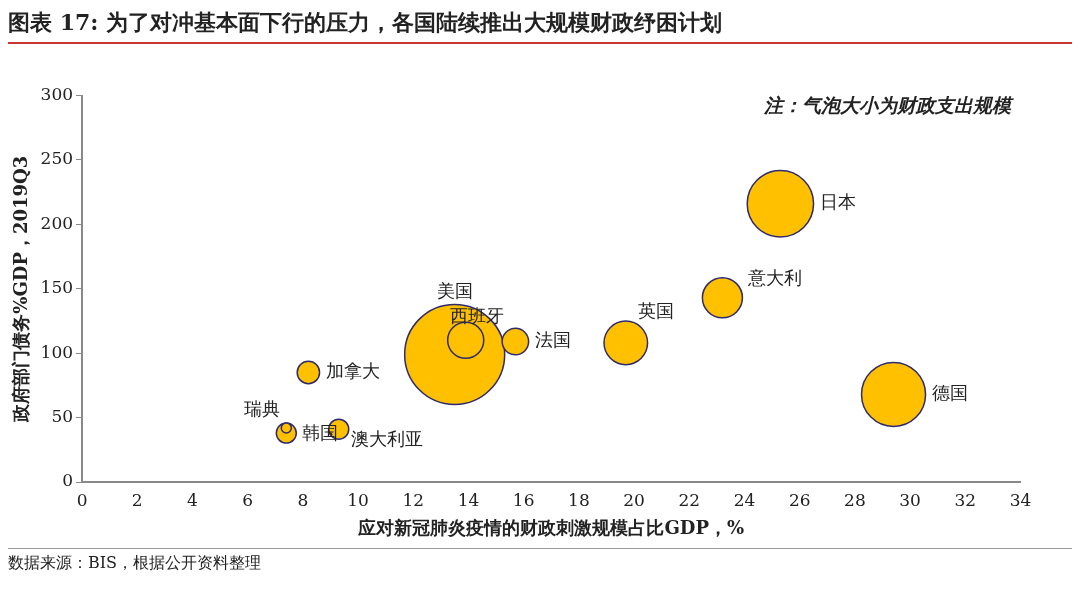  What do you see at coordinates (262, 408) in the screenshot?
I see `series-label: 瑞典` at bounding box center [262, 408].